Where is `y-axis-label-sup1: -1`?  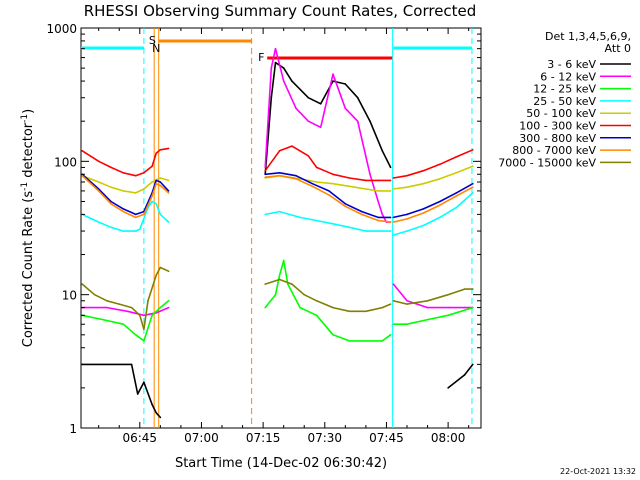 y-axis-label-sup1: -1 is located at coordinates (25, 186).